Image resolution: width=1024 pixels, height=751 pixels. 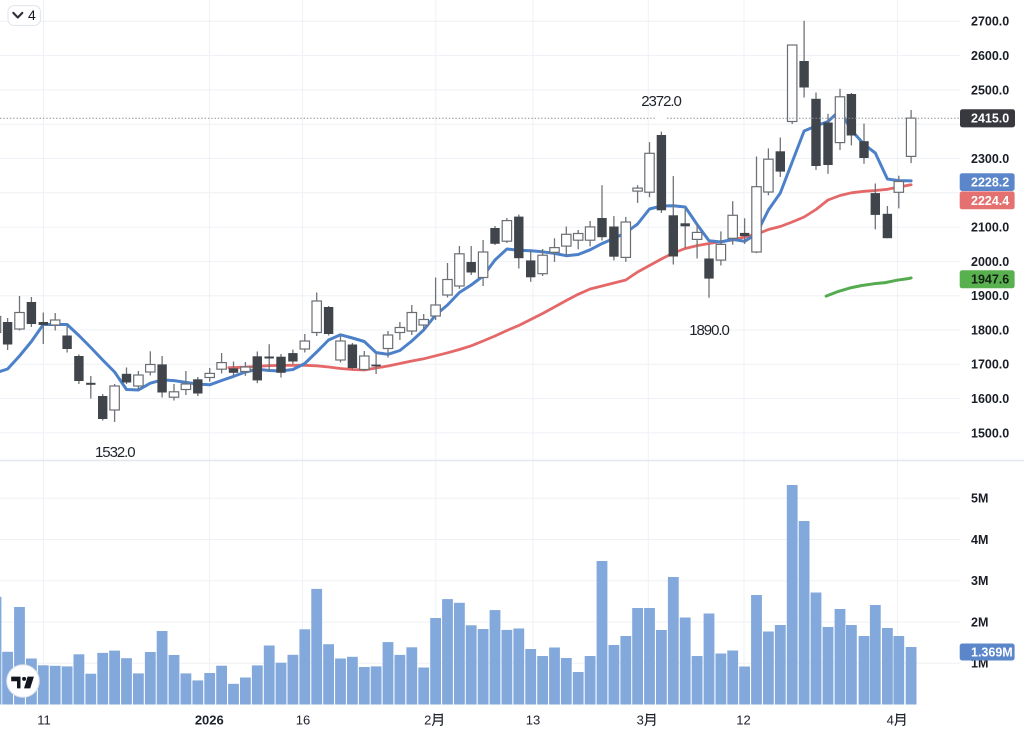 What do you see at coordinates (640, 720) in the screenshot?
I see `svg-text: 3` at bounding box center [640, 720].